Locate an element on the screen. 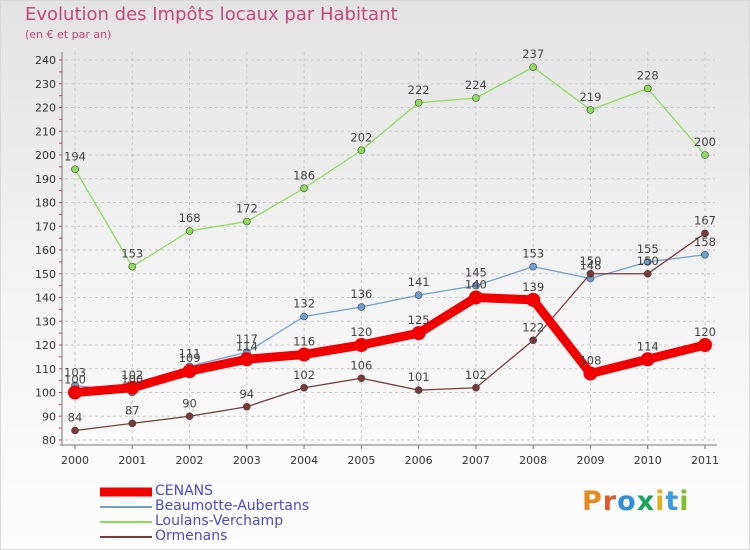 This screenshot has width=750, height=550. data-label-ormenans: 106 is located at coordinates (361, 365).